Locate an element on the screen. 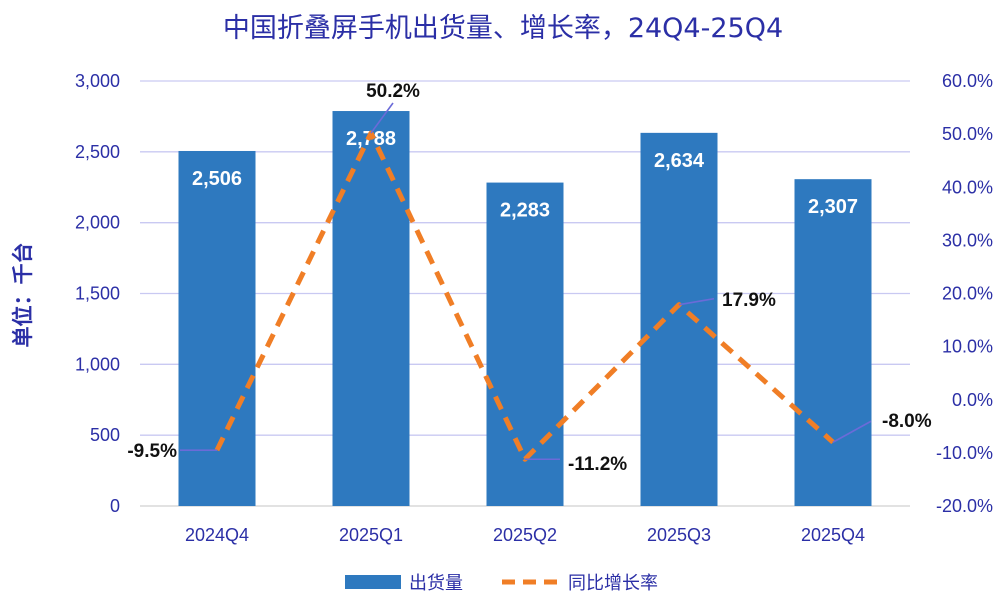 The image size is (1007, 600). y-left-tick-label: 1,500 is located at coordinates (97, 294).